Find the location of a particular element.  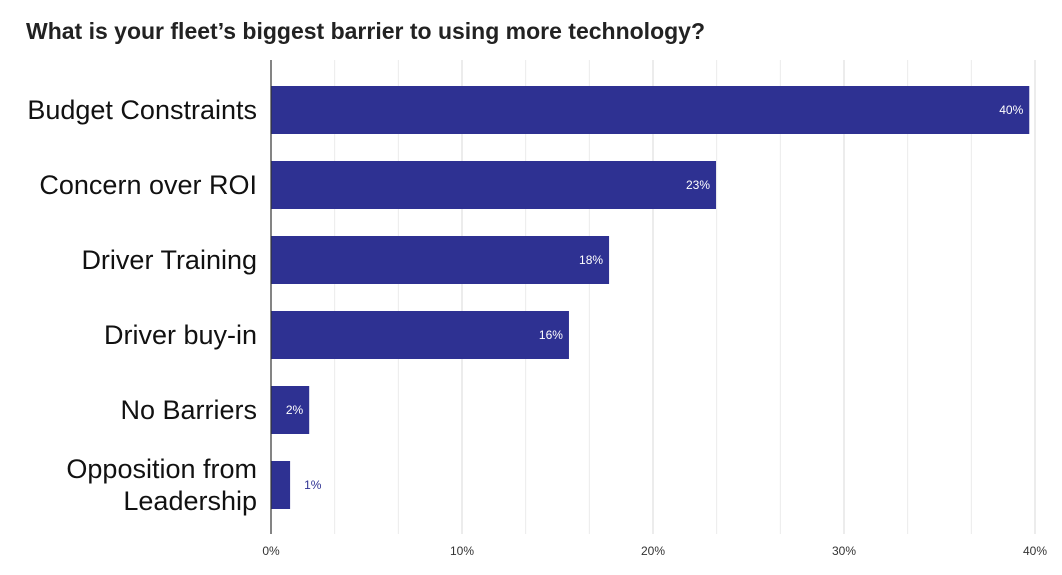

category-label: Driver Training is located at coordinates (169, 260).